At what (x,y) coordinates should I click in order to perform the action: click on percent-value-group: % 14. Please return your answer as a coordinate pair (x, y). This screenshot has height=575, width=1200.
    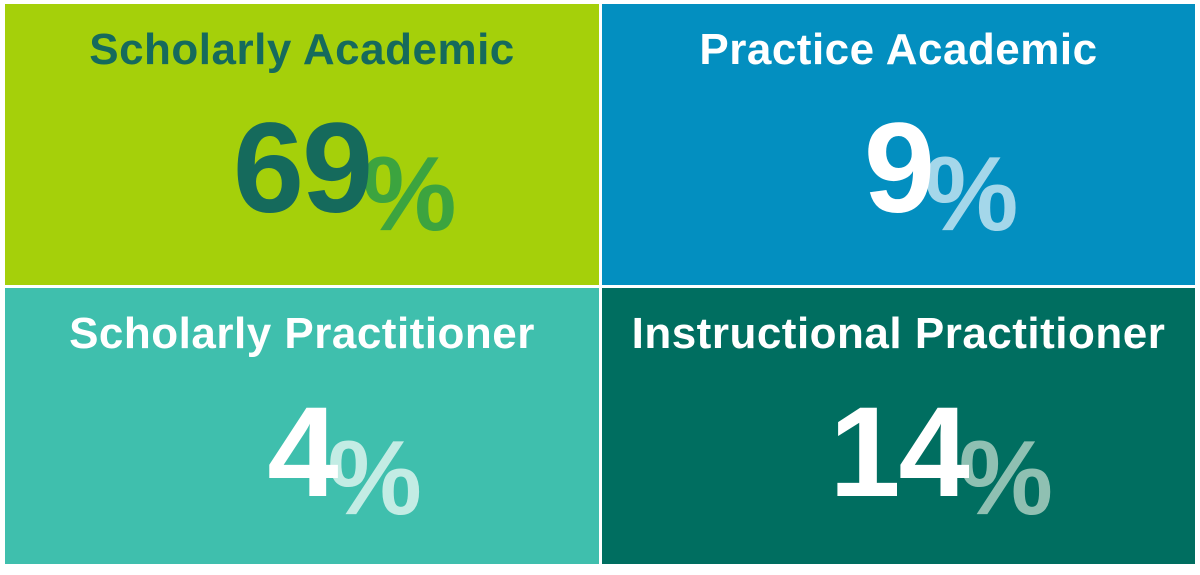
    Looking at the image, I should click on (941, 456).